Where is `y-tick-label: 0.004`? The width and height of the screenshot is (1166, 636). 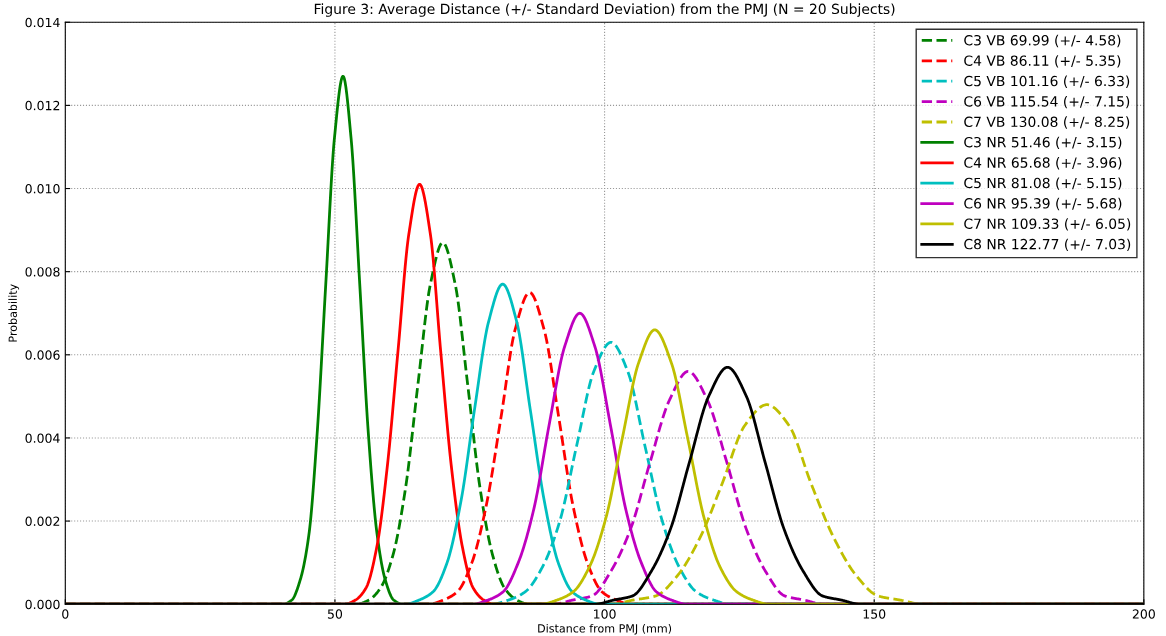
y-tick-label: 0.004 is located at coordinates (42, 438).